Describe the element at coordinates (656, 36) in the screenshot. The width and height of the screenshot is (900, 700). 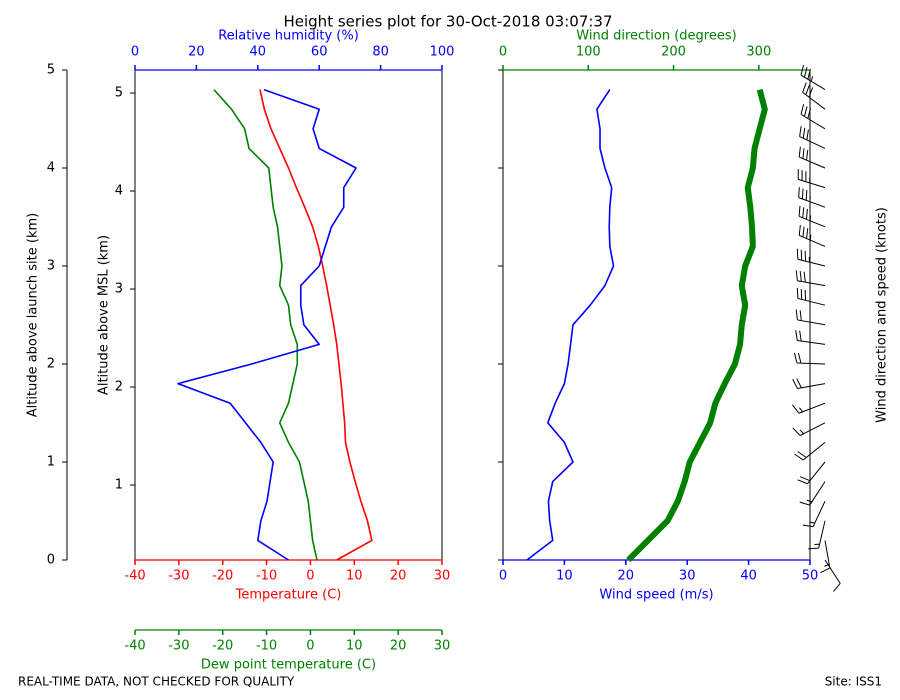
I see `x-axis-label: Wind direction (degrees)` at that location.